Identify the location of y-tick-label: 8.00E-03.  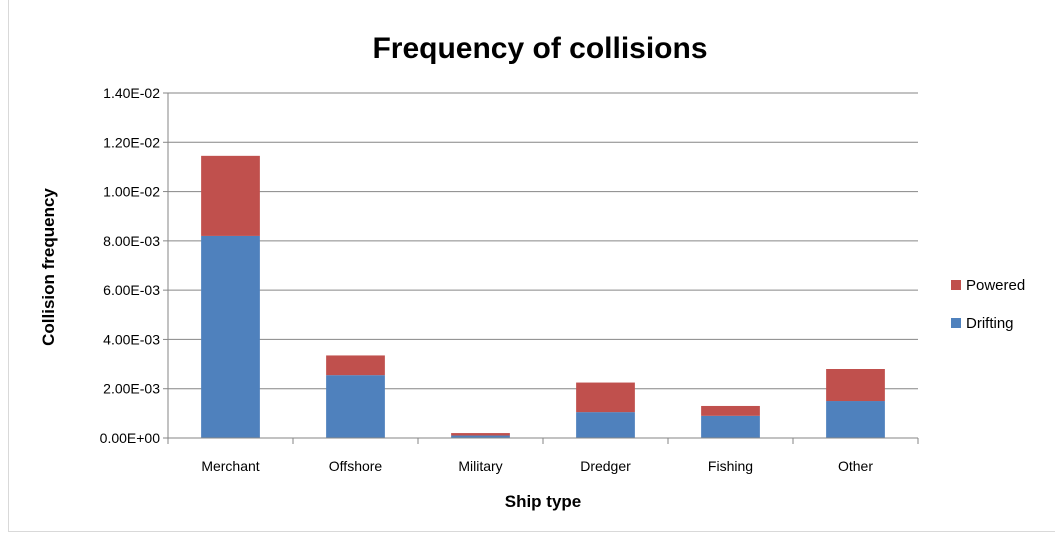
(131, 241).